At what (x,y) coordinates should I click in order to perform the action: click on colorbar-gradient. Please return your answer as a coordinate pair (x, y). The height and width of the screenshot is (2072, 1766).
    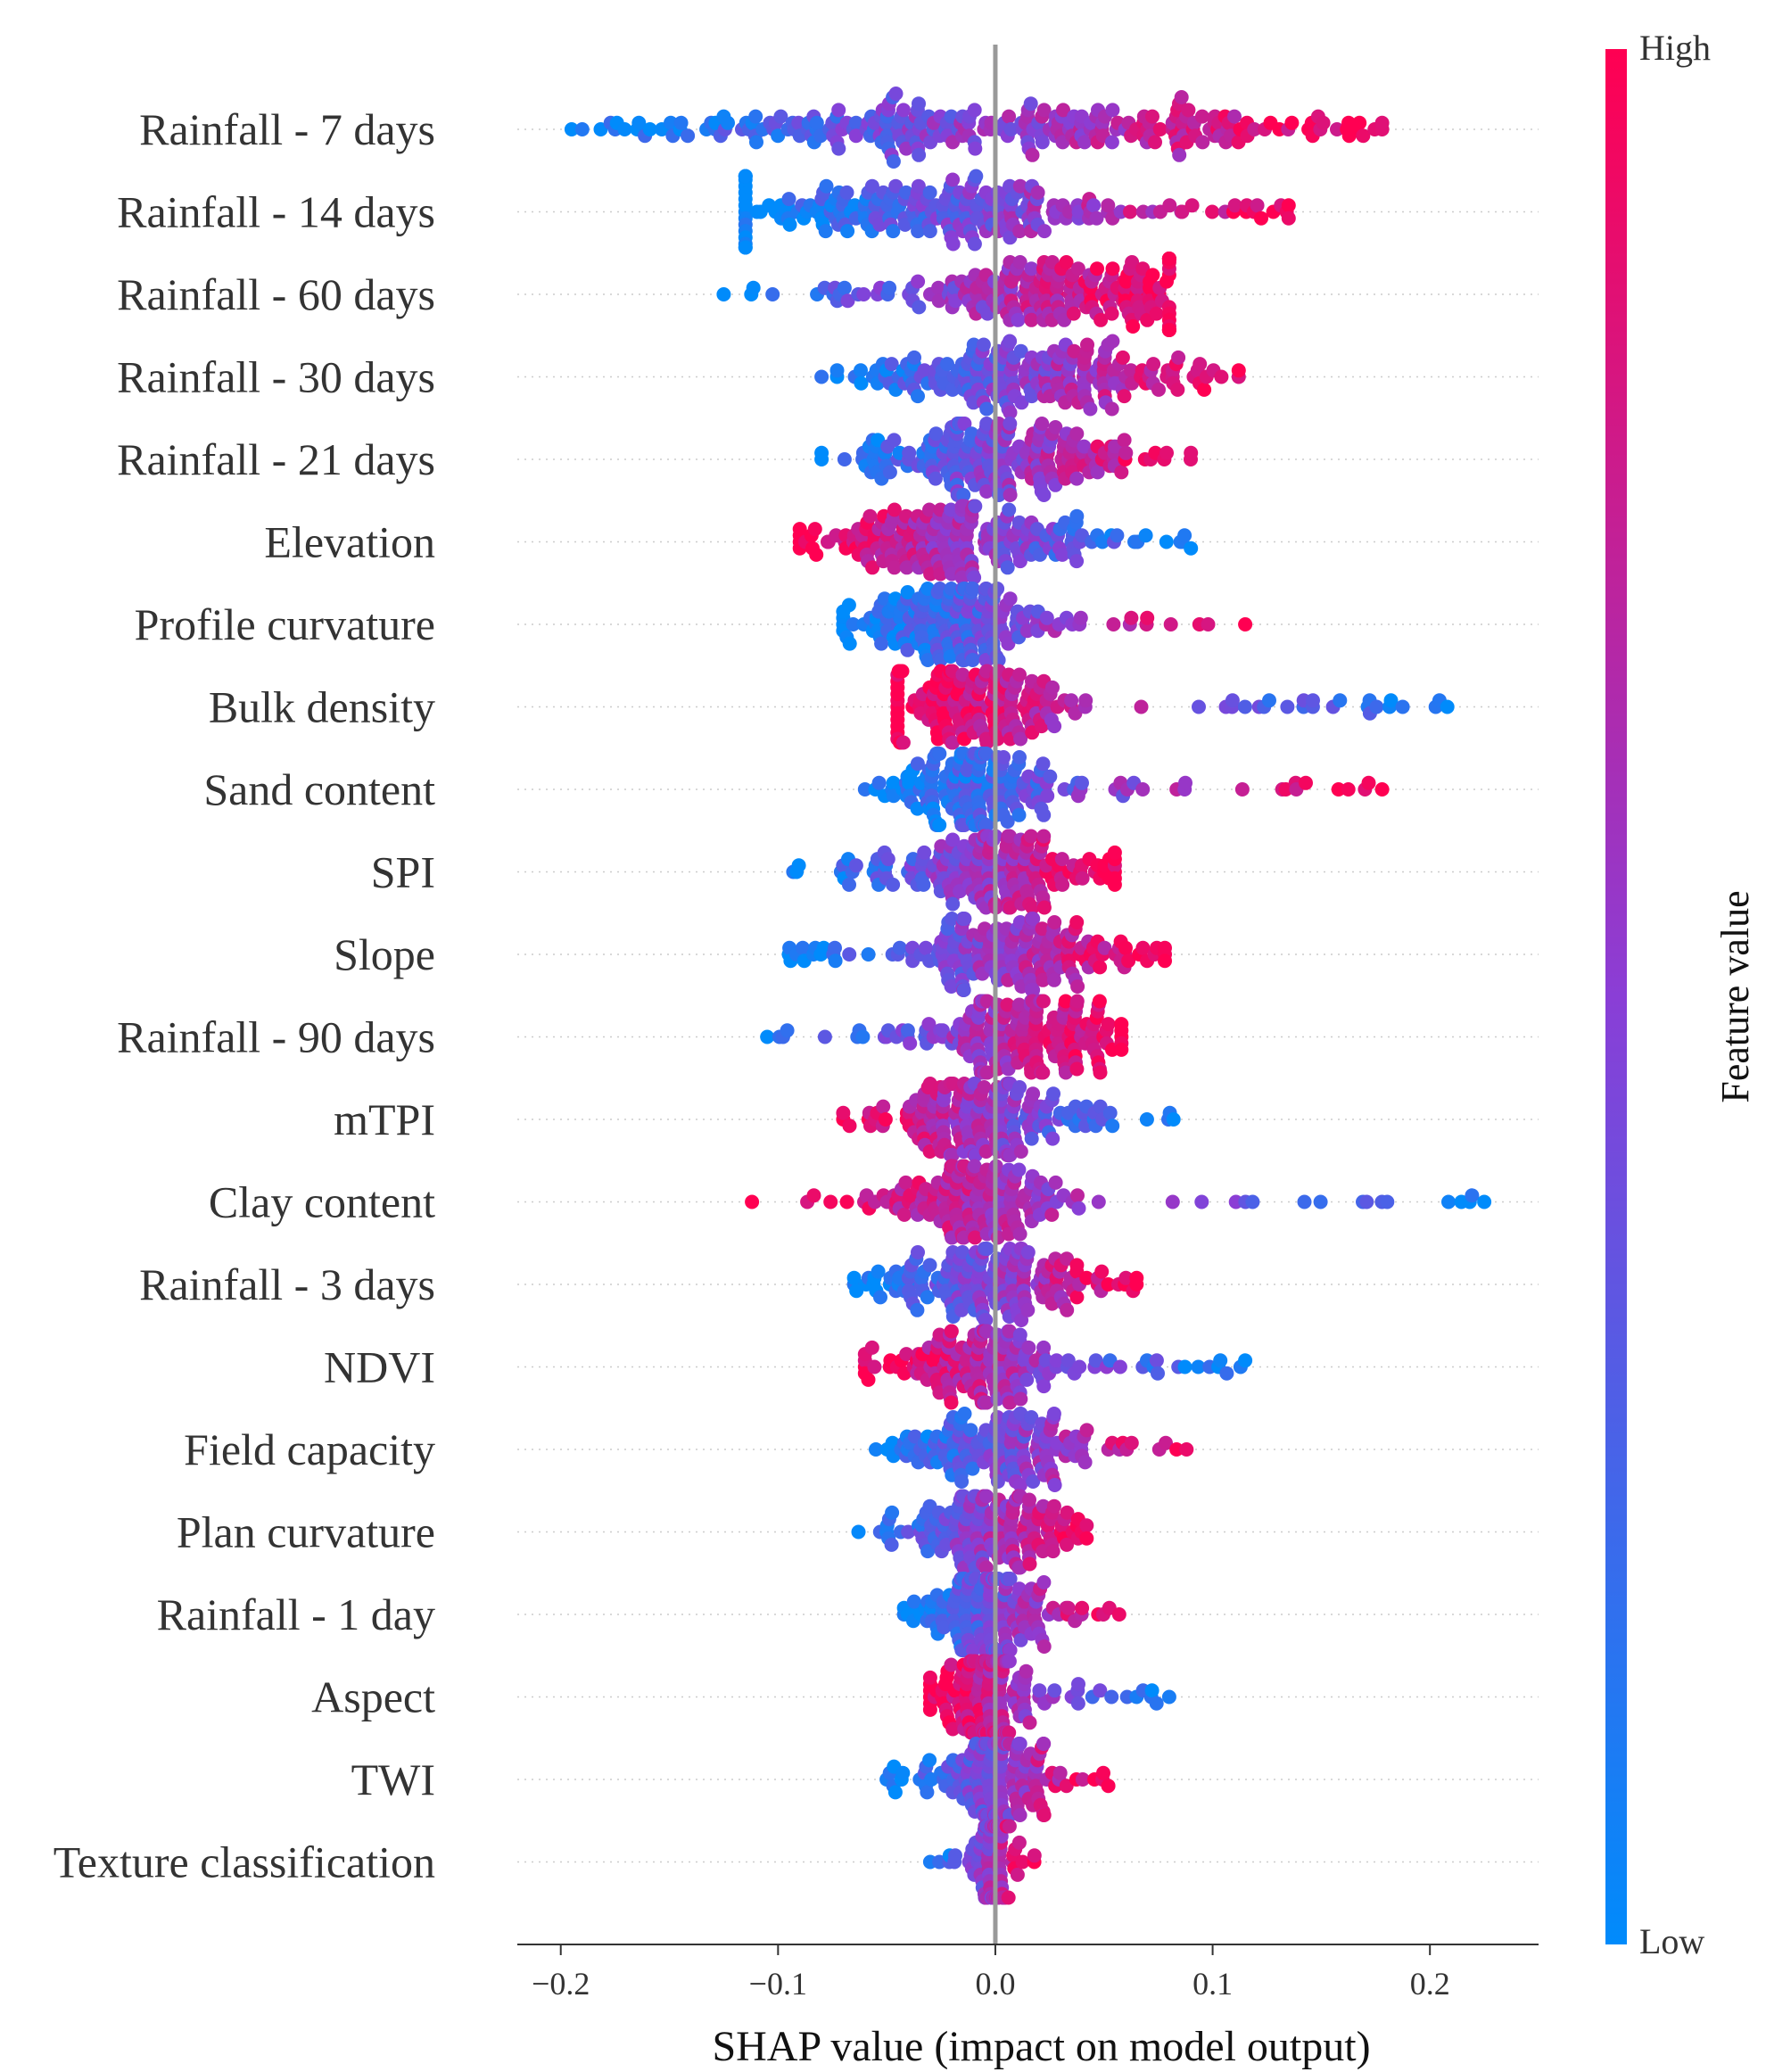
    Looking at the image, I should click on (1616, 997).